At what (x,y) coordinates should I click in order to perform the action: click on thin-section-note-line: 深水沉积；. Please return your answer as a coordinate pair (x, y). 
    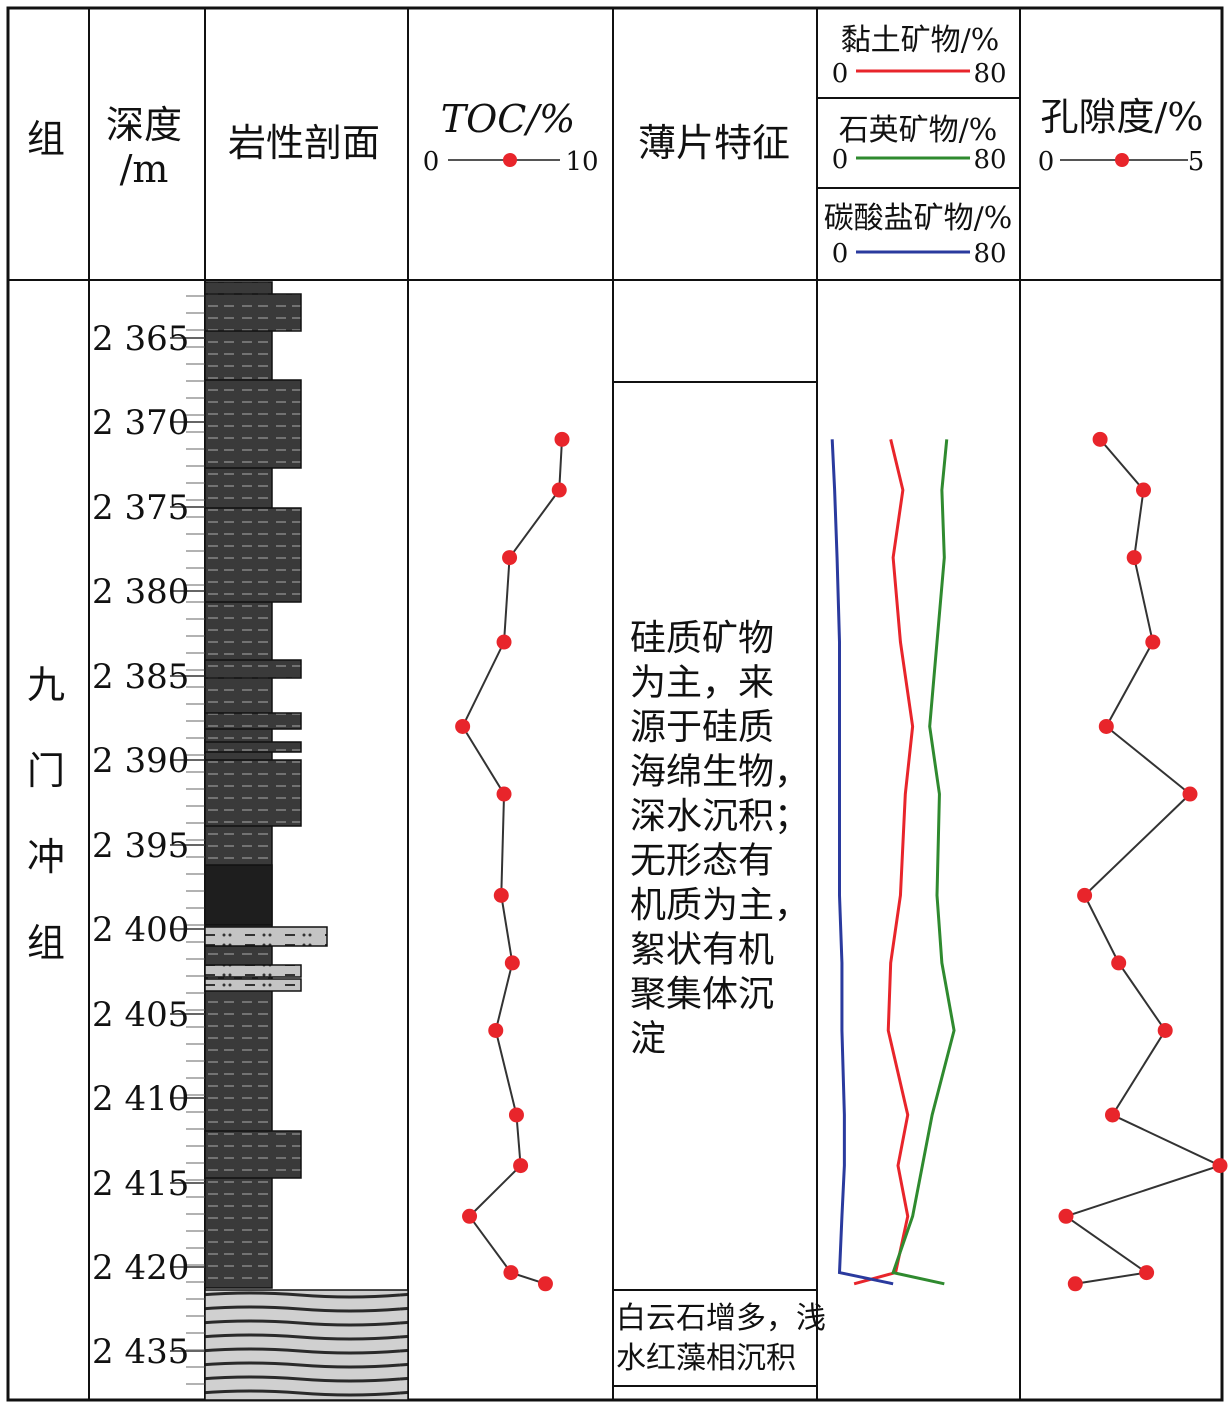
    Looking at the image, I should click on (720, 816).